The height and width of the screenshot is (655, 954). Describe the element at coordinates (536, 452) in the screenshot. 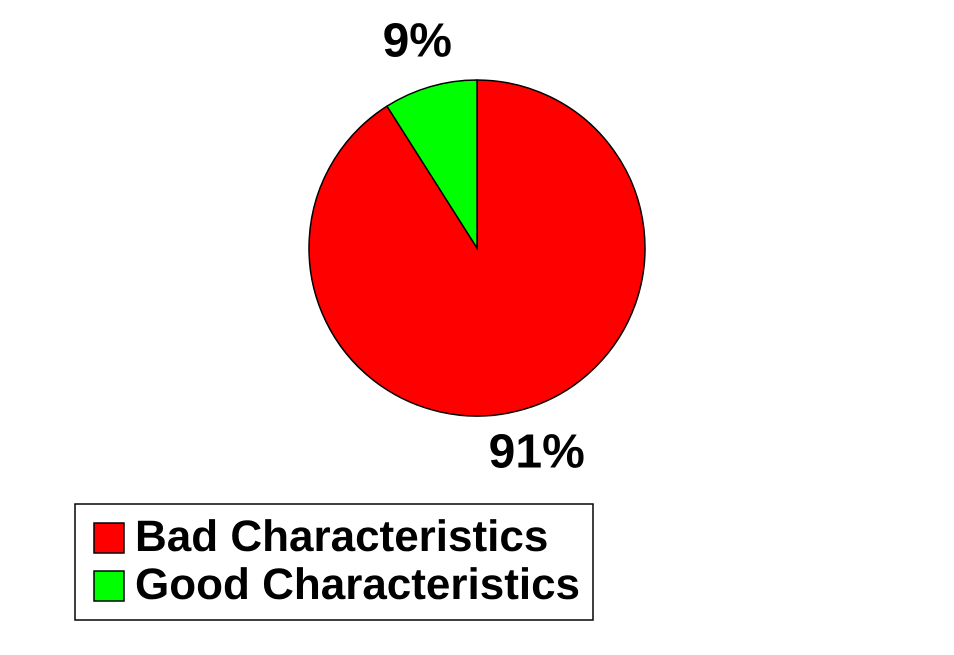

I see `data-label: 91%` at that location.